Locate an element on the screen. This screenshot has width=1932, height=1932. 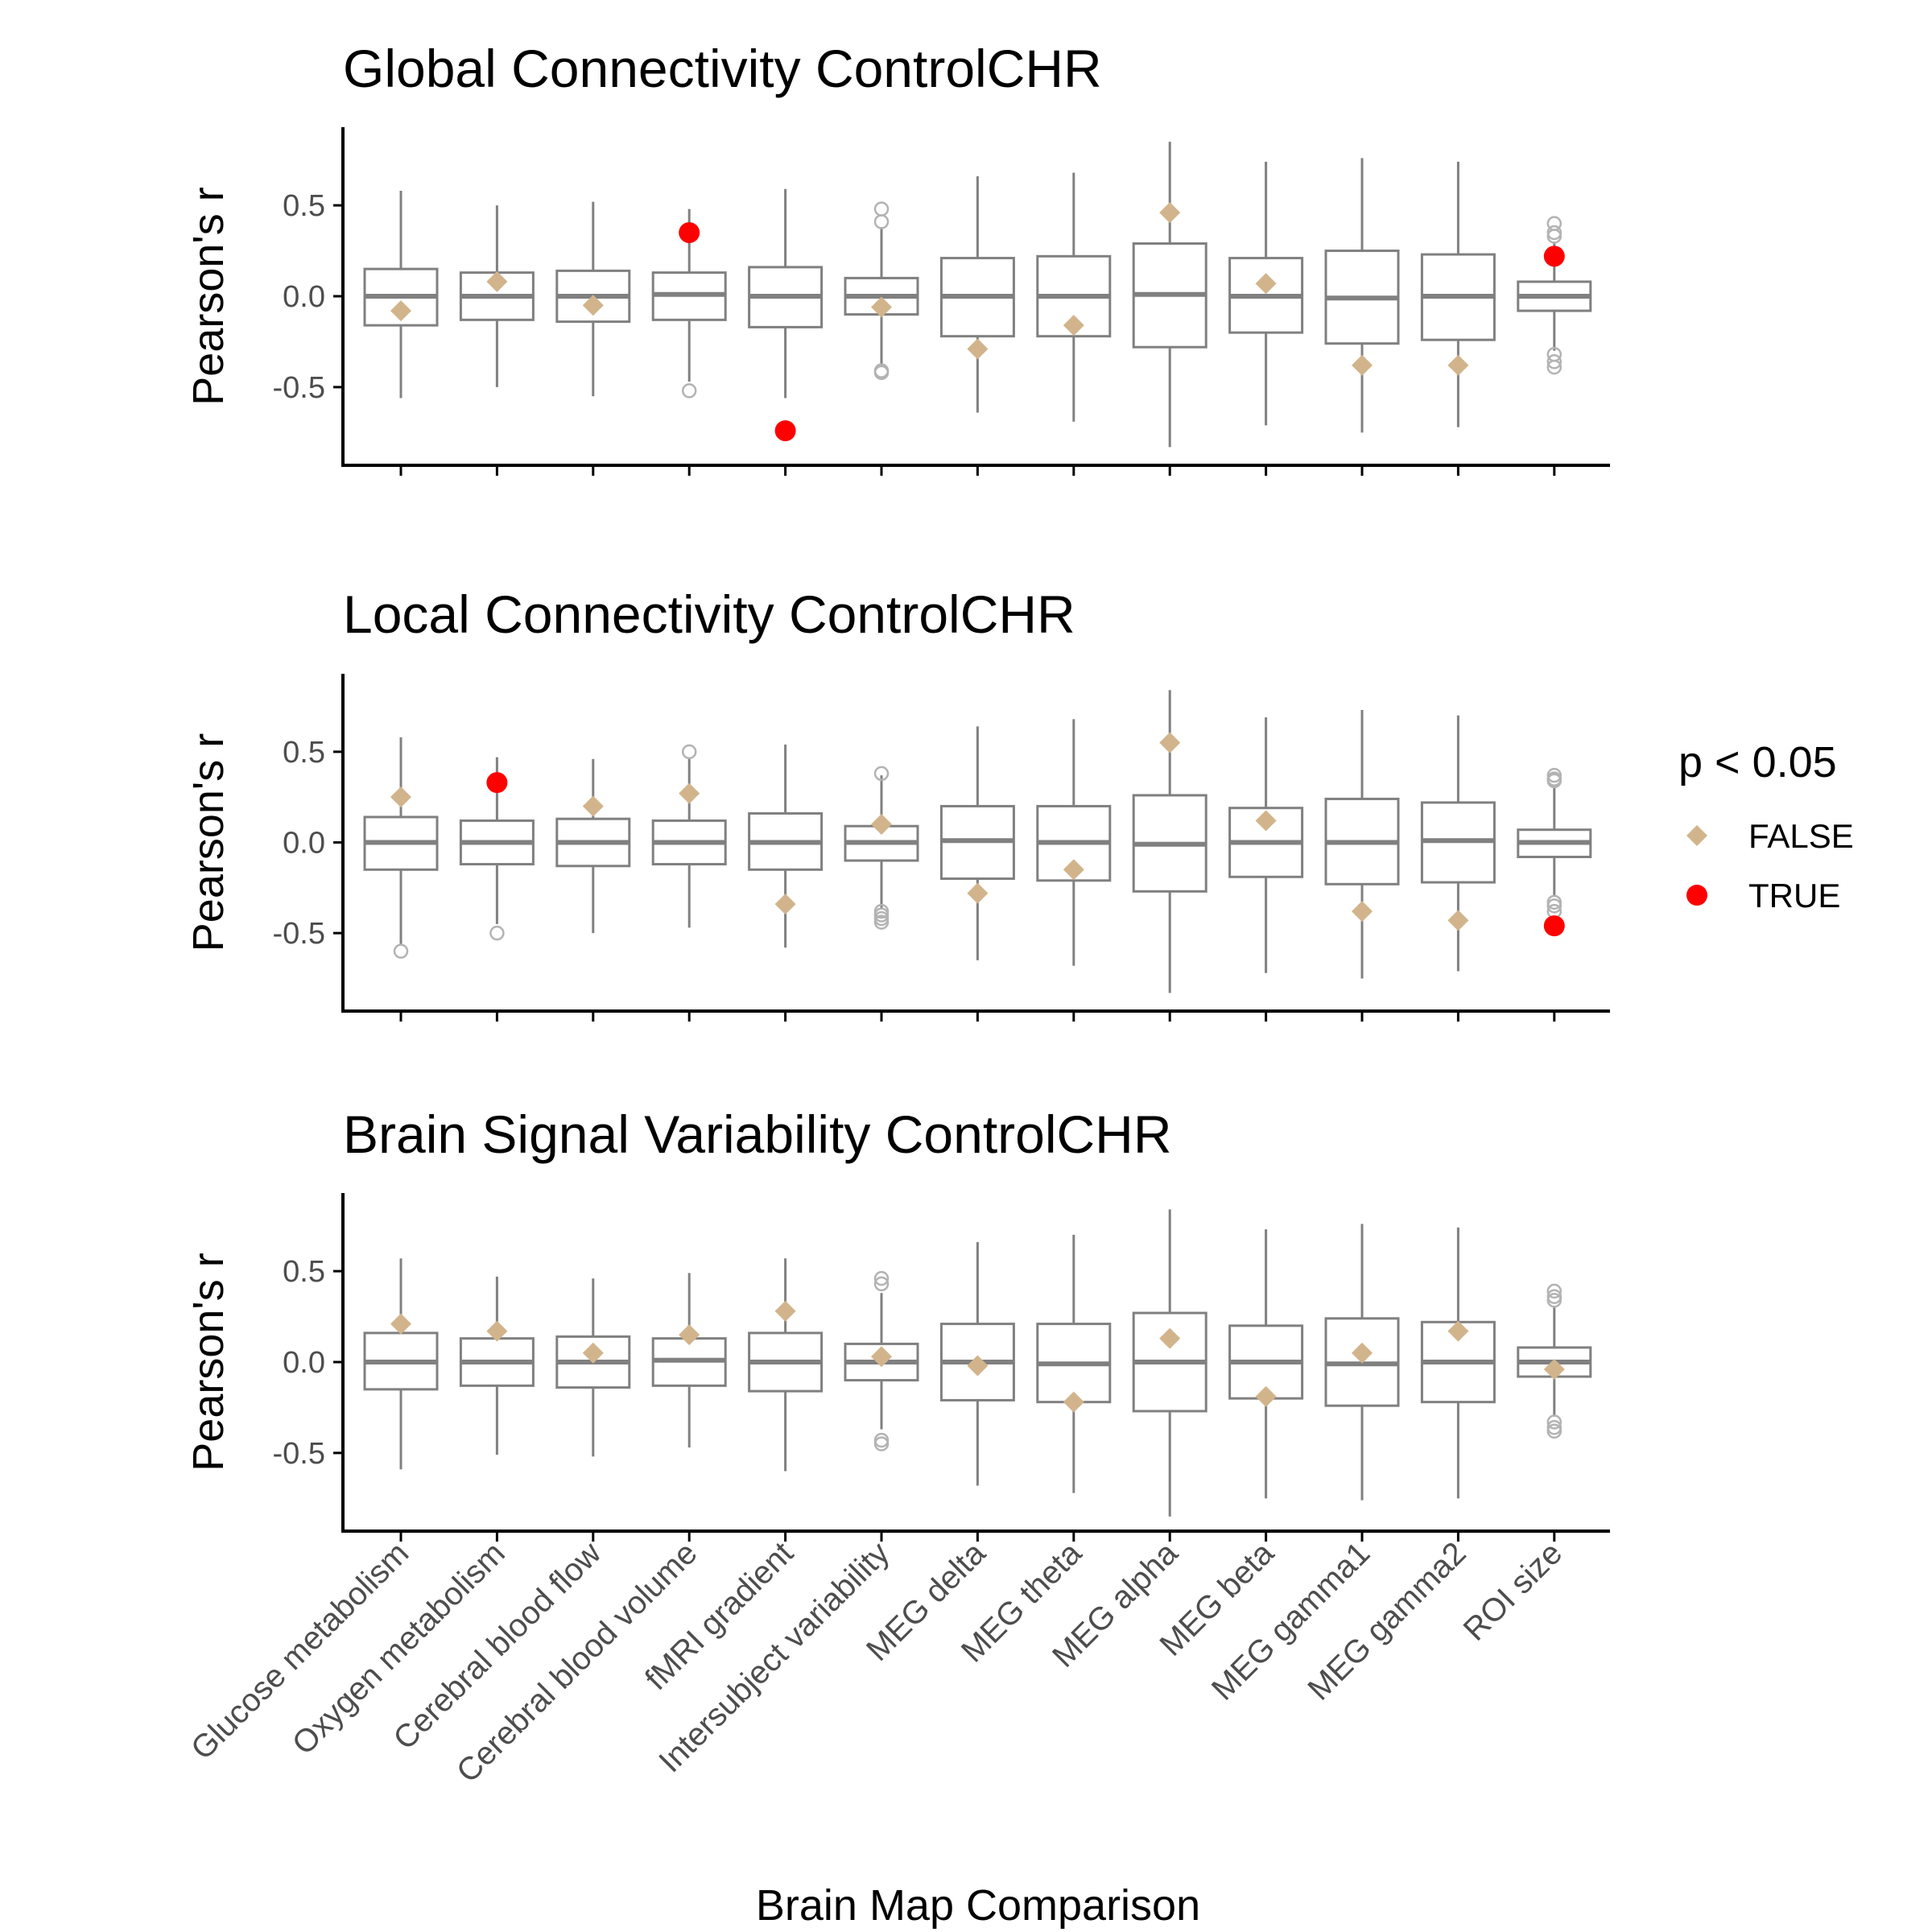
x-tick-label: ROI size is located at coordinates (1513, 1591).